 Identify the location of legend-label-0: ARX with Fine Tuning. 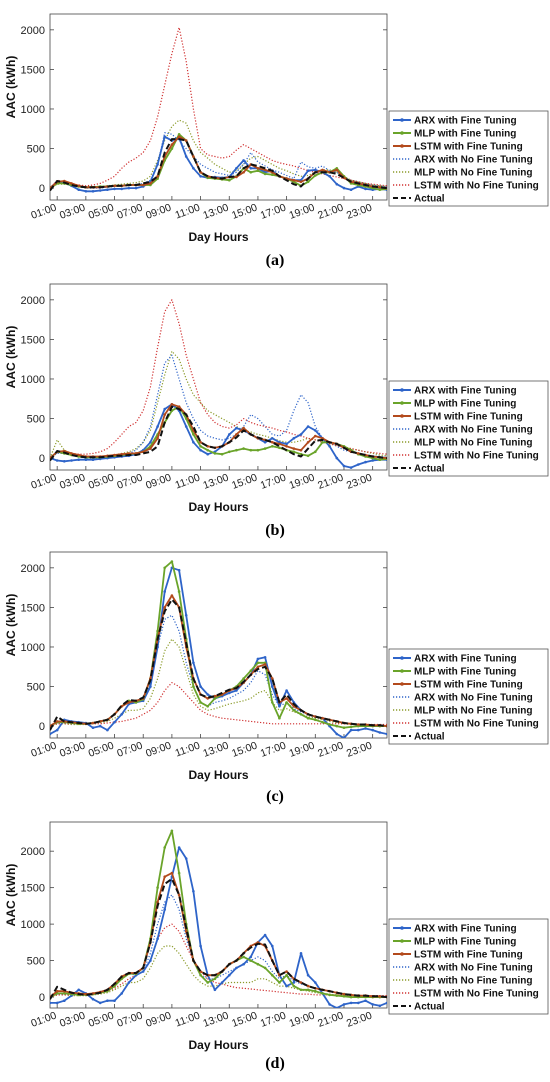
(465, 659).